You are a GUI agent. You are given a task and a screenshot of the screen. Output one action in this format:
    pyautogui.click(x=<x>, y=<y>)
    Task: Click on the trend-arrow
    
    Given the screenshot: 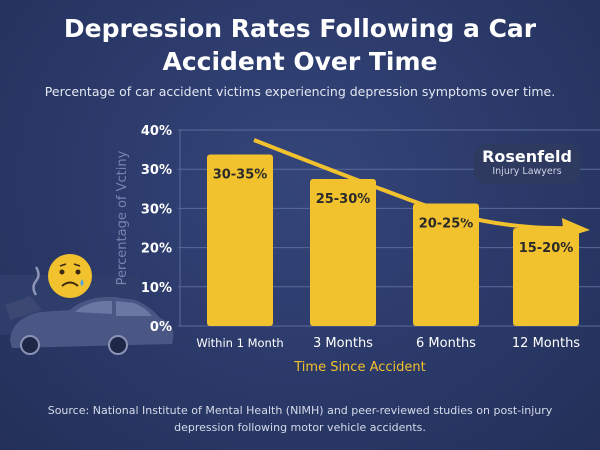 What is the action you would take?
    pyautogui.click(x=421, y=188)
    